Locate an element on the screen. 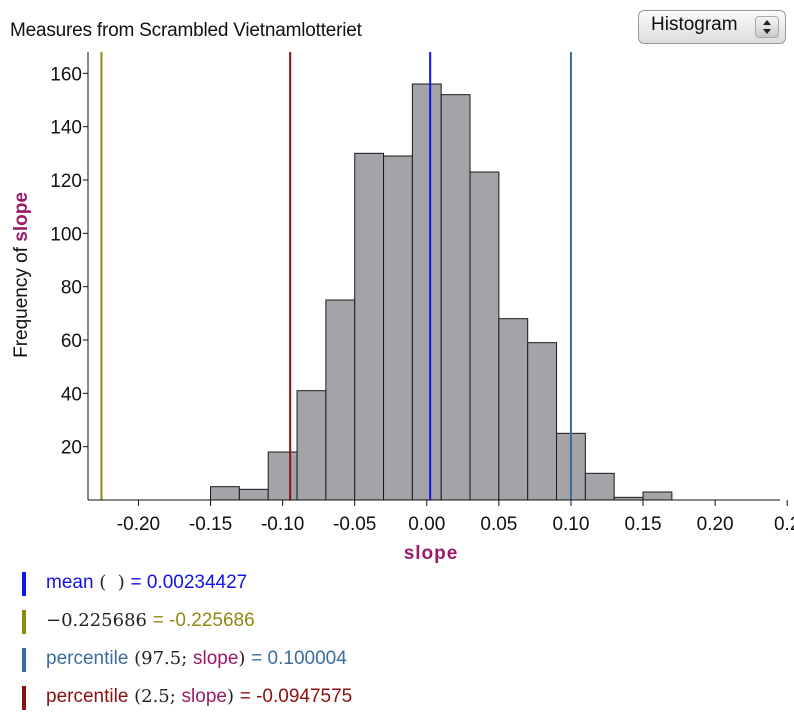 The height and width of the screenshot is (714, 794). y-axis-label-prefix: Frequency of is located at coordinates (21, 300).